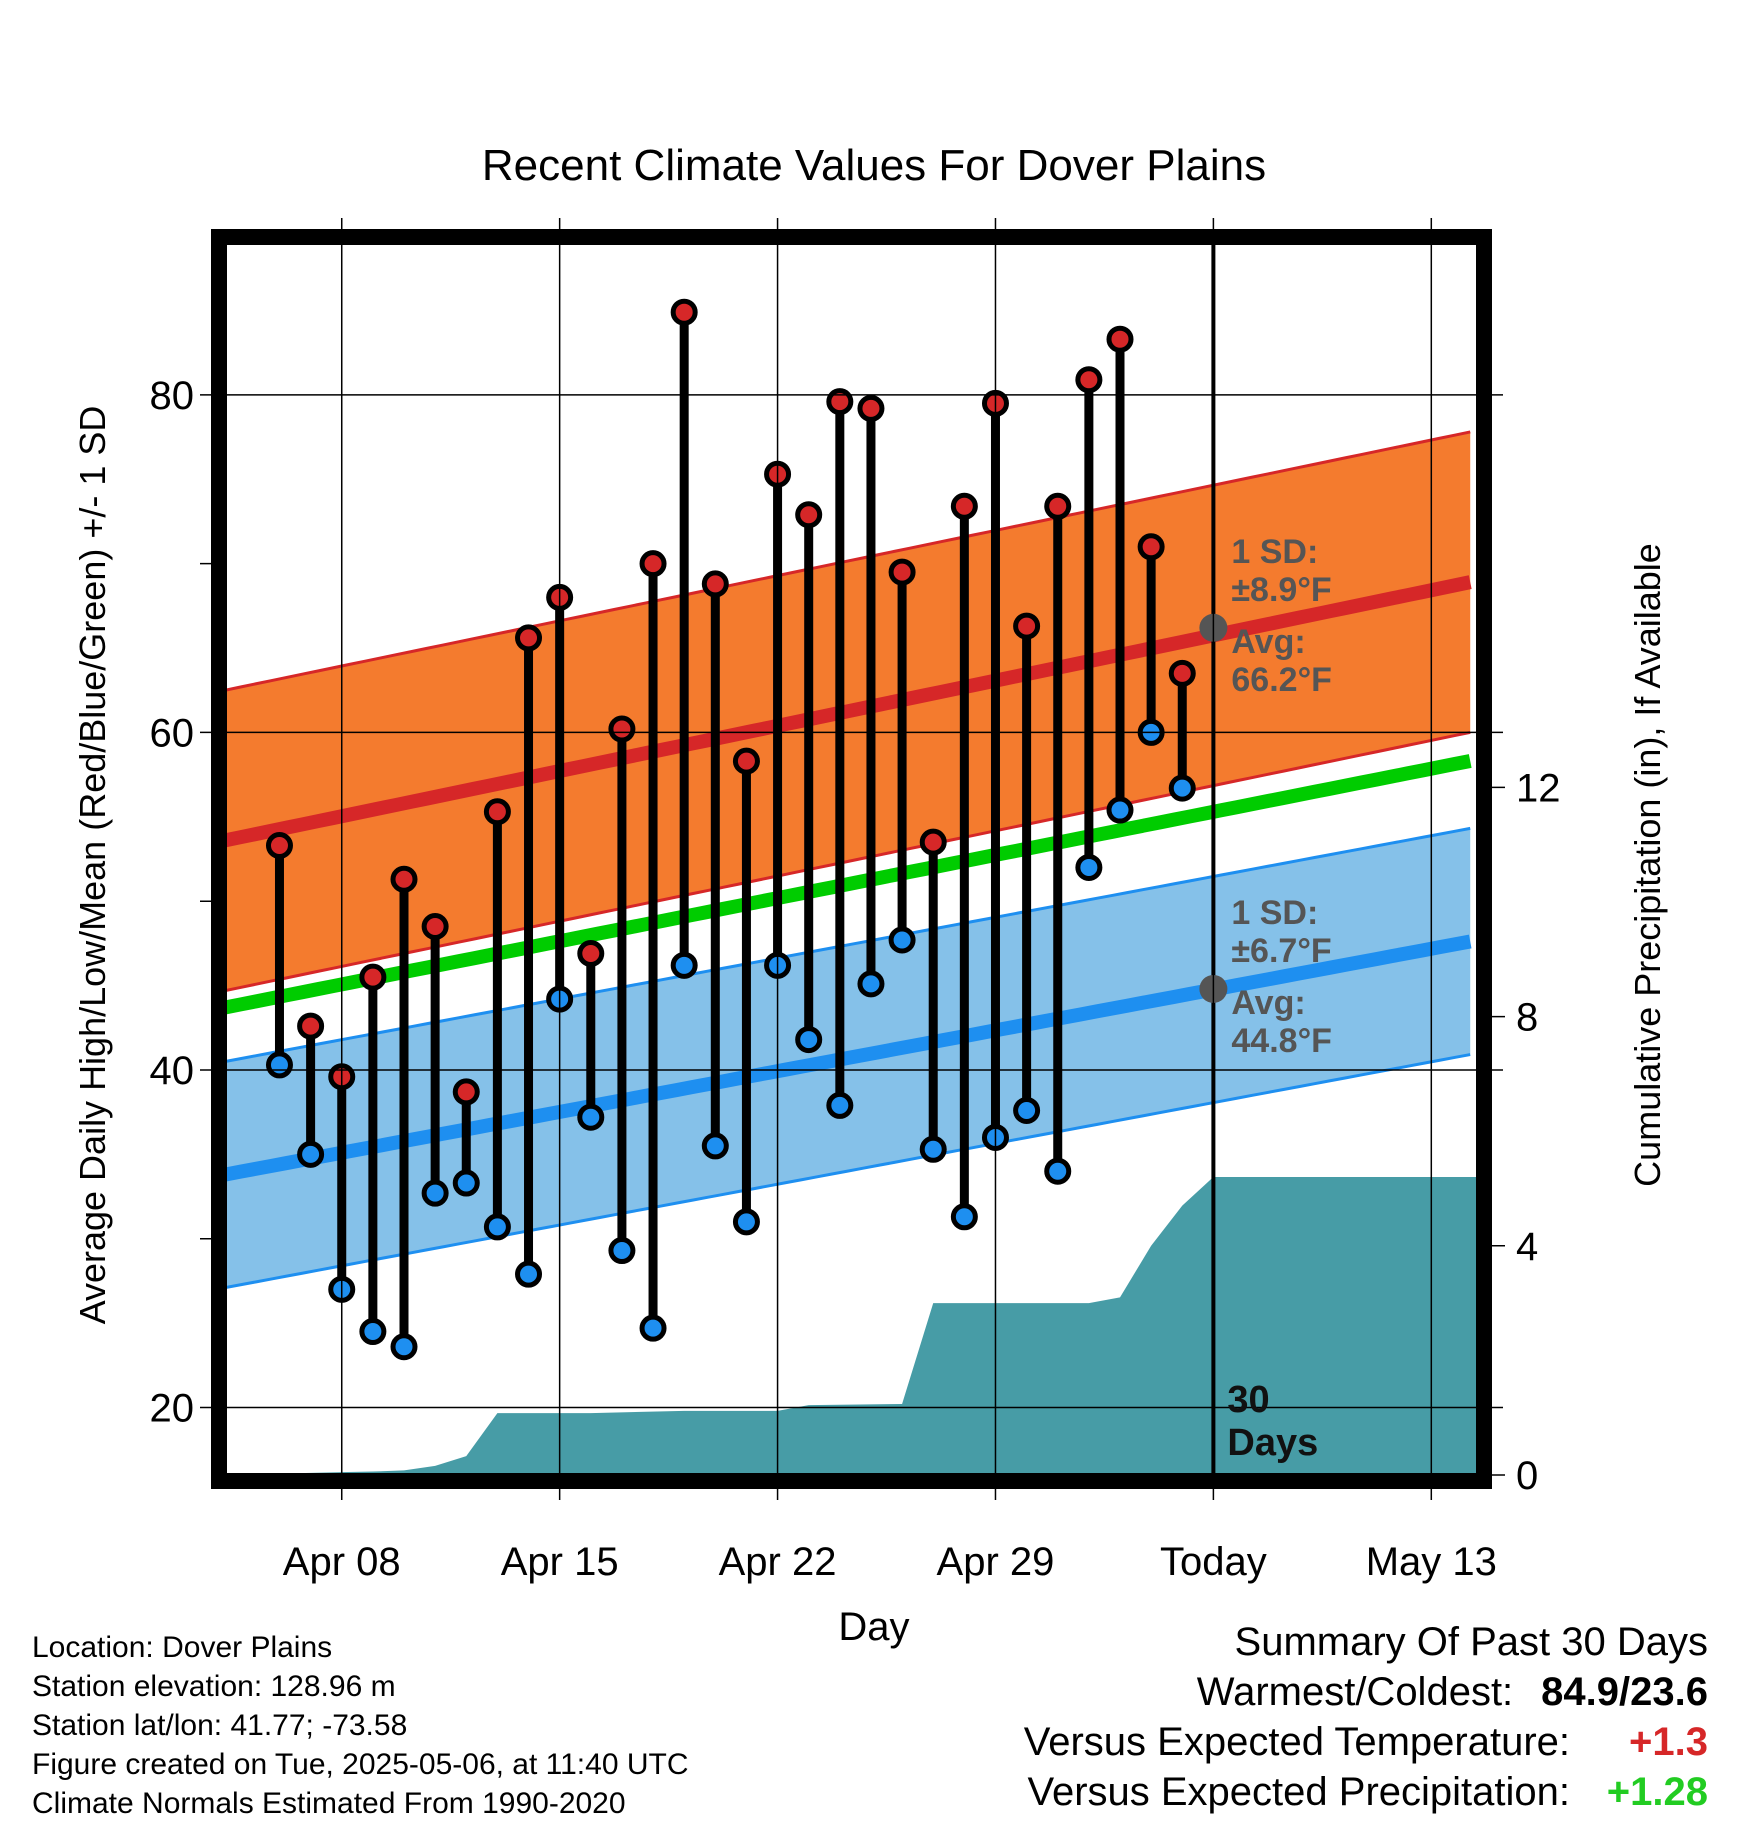 The image size is (1748, 1828). What do you see at coordinates (1355, 1692) in the screenshot?
I see `warm-cold-label: Warmest/Coldest:` at bounding box center [1355, 1692].